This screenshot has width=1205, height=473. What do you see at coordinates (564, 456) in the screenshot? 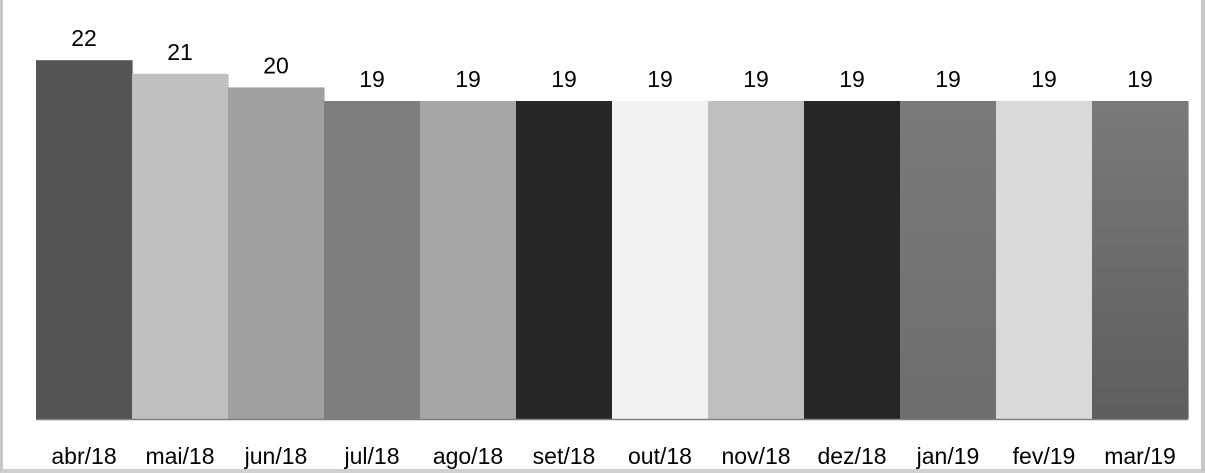
I see `x-tick-label: set/18` at bounding box center [564, 456].